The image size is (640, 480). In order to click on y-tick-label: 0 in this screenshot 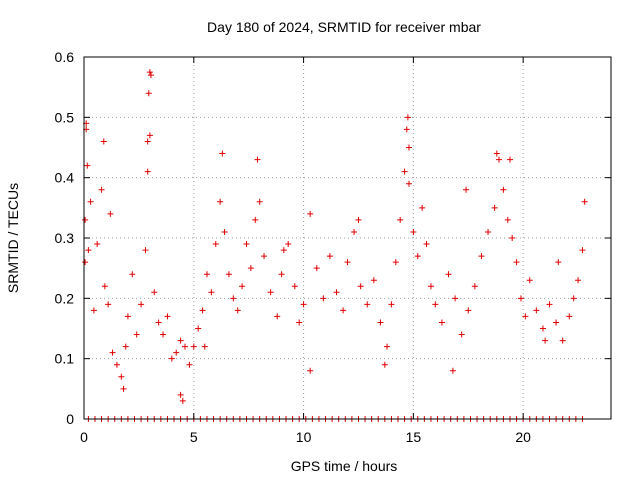, I will do `click(70, 419)`.